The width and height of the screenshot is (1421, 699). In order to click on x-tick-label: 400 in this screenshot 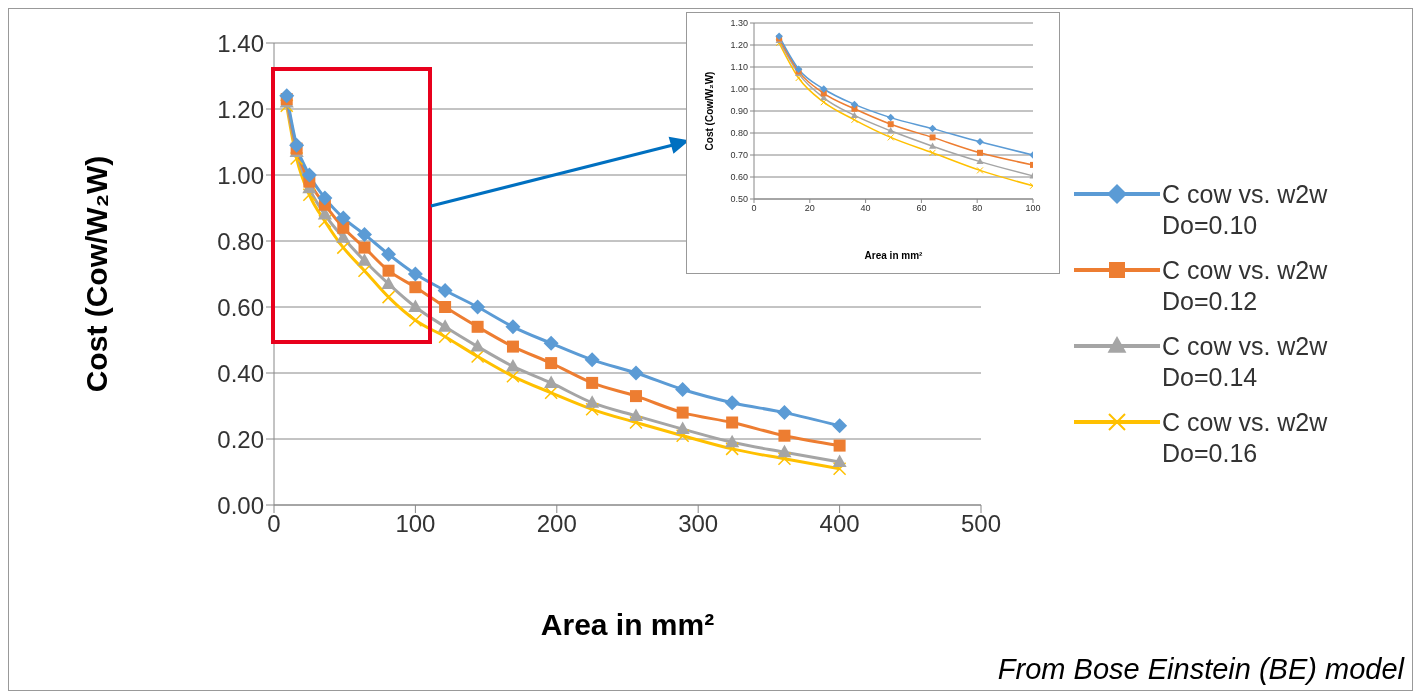, I will do `click(839, 524)`.